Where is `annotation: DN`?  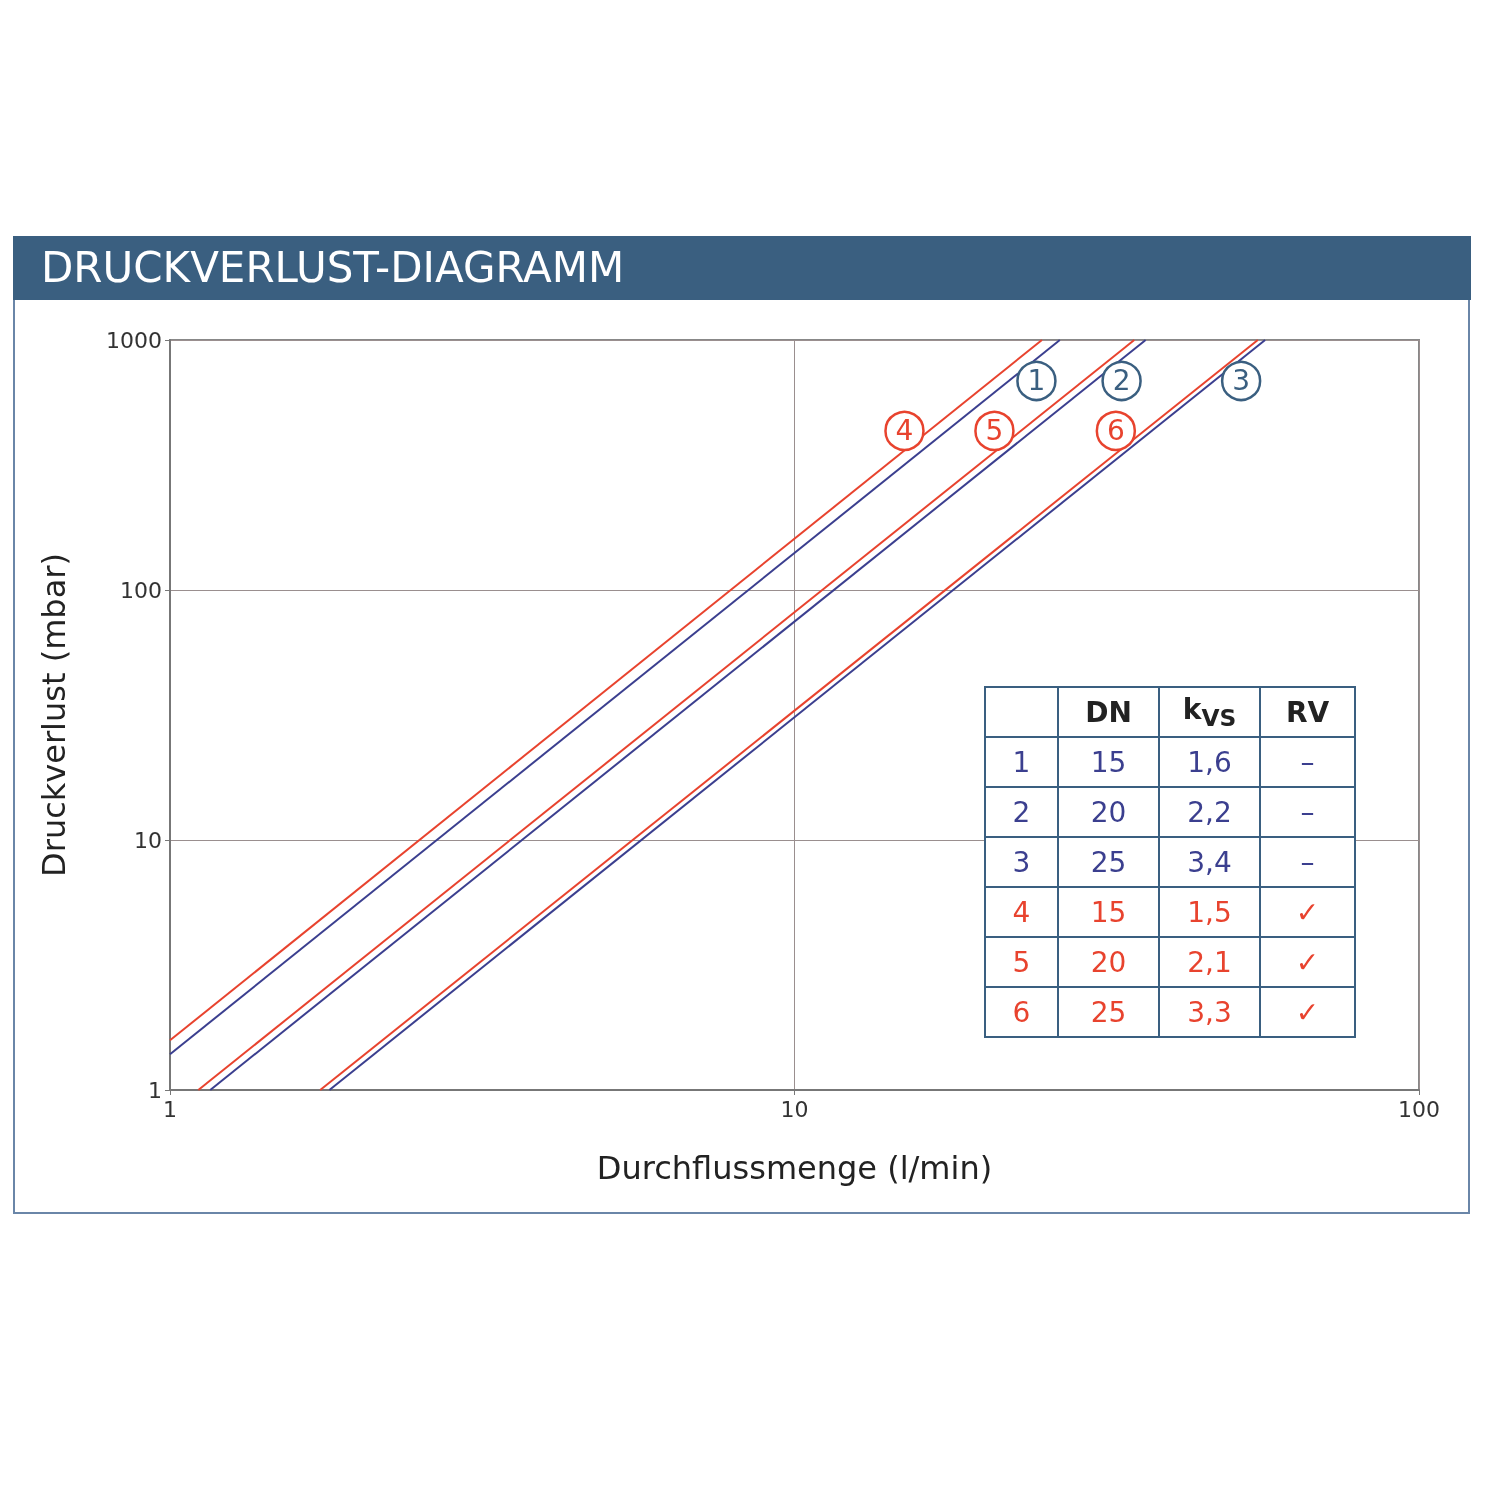 annotation: DN is located at coordinates (1108, 712).